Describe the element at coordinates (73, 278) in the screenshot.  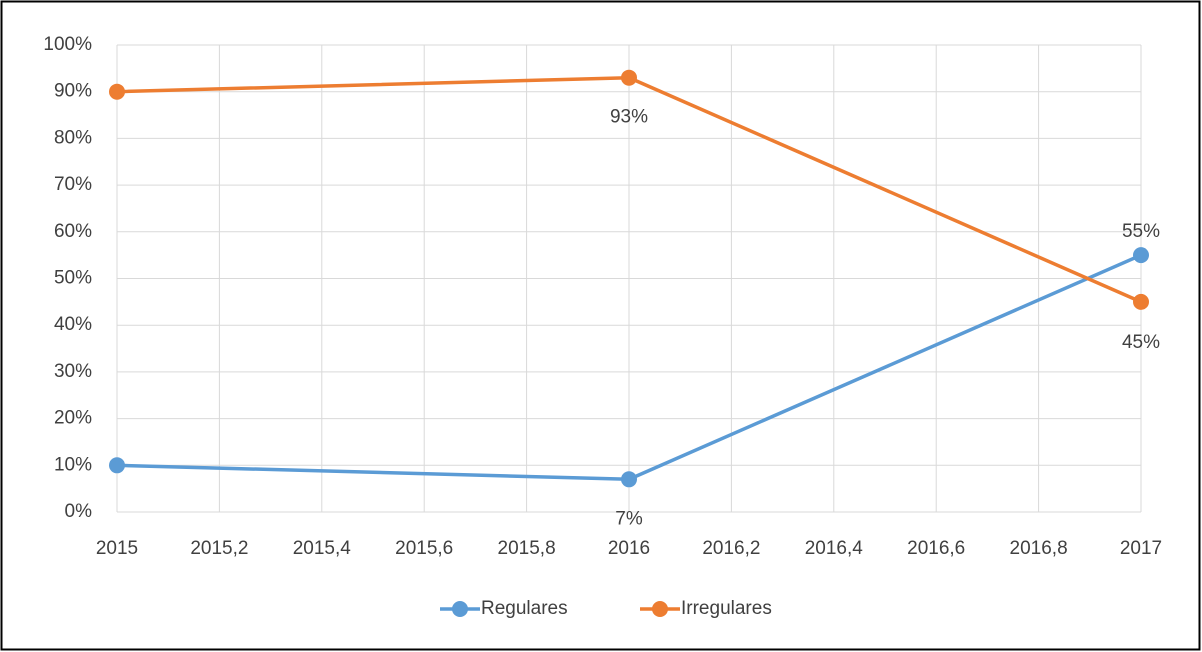
I see `y-tick-label: 50%` at that location.